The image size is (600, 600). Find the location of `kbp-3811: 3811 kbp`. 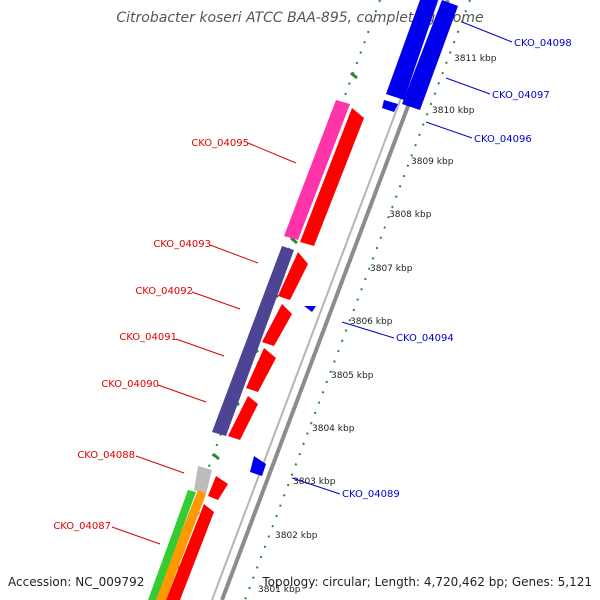

kbp-3811: 3811 kbp is located at coordinates (475, 59).